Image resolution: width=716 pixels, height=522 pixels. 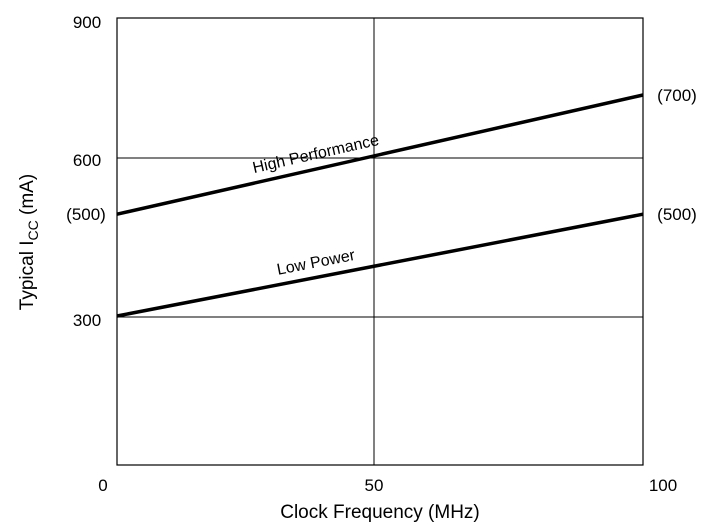 I want to click on y-tick-label-600: 600, so click(x=87, y=160).